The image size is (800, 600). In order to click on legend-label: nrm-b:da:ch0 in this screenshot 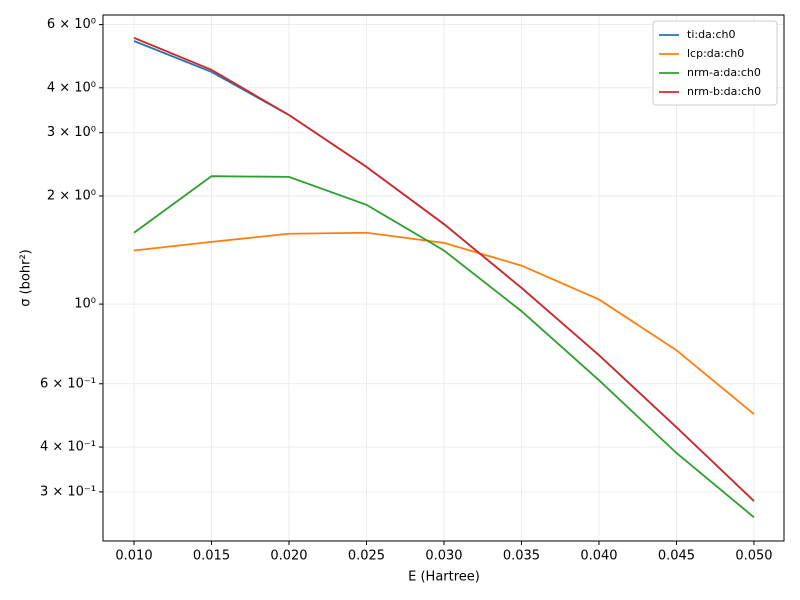, I will do `click(724, 91)`.